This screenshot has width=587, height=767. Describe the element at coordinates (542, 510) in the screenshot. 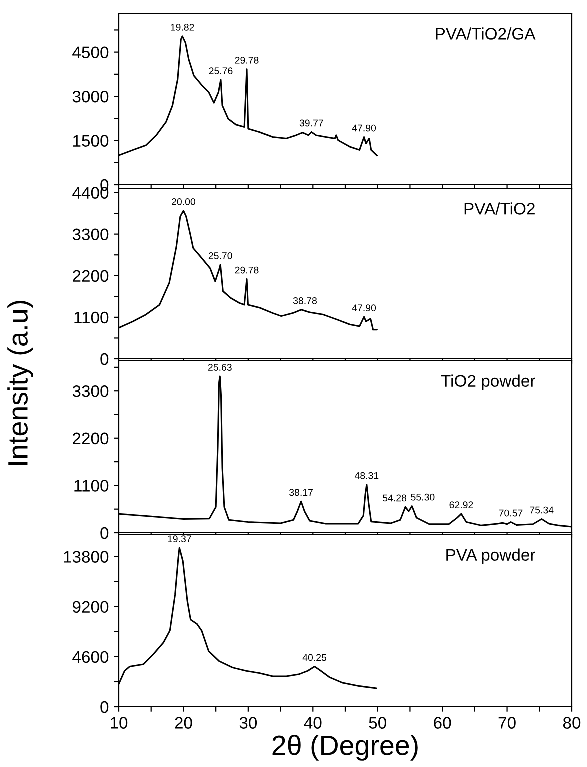

I see `annotation: 75.34` at that location.